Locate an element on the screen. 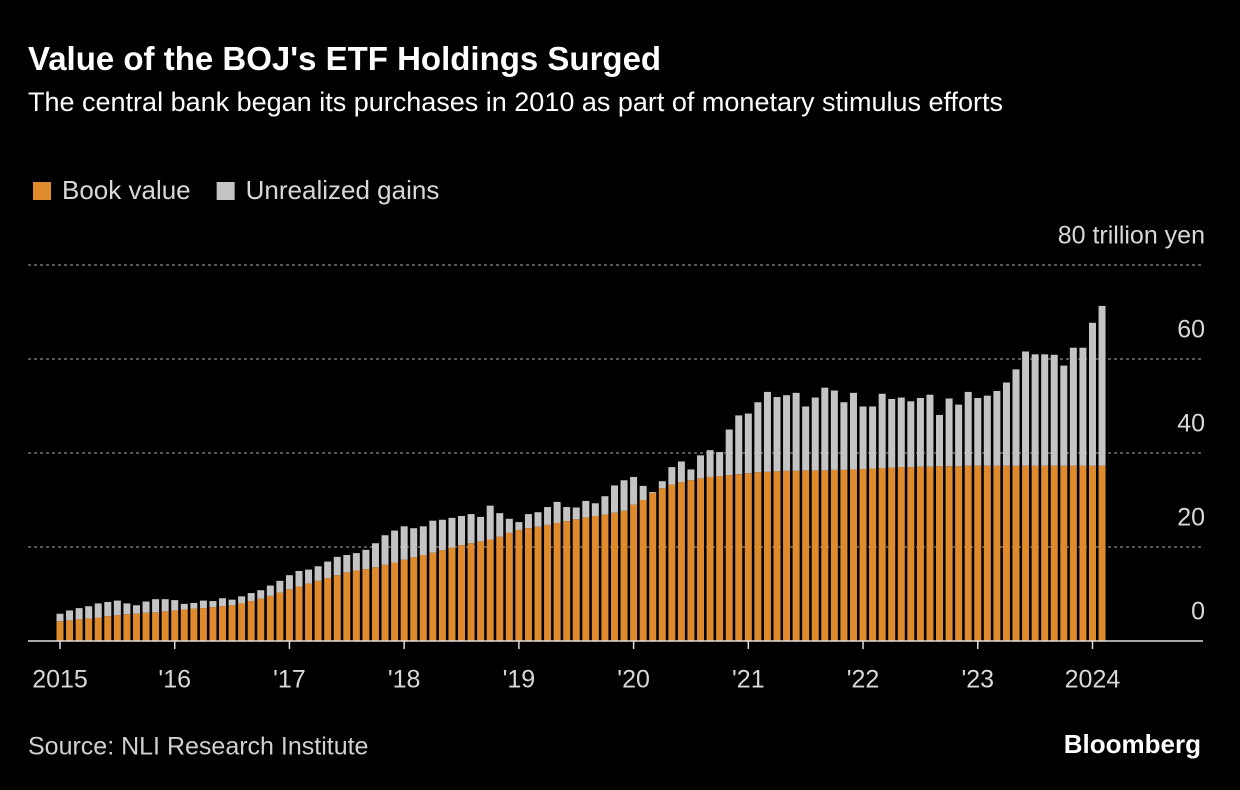 The width and height of the screenshot is (1240, 790). y-tick-label: 80 trillion yen is located at coordinates (1131, 236).